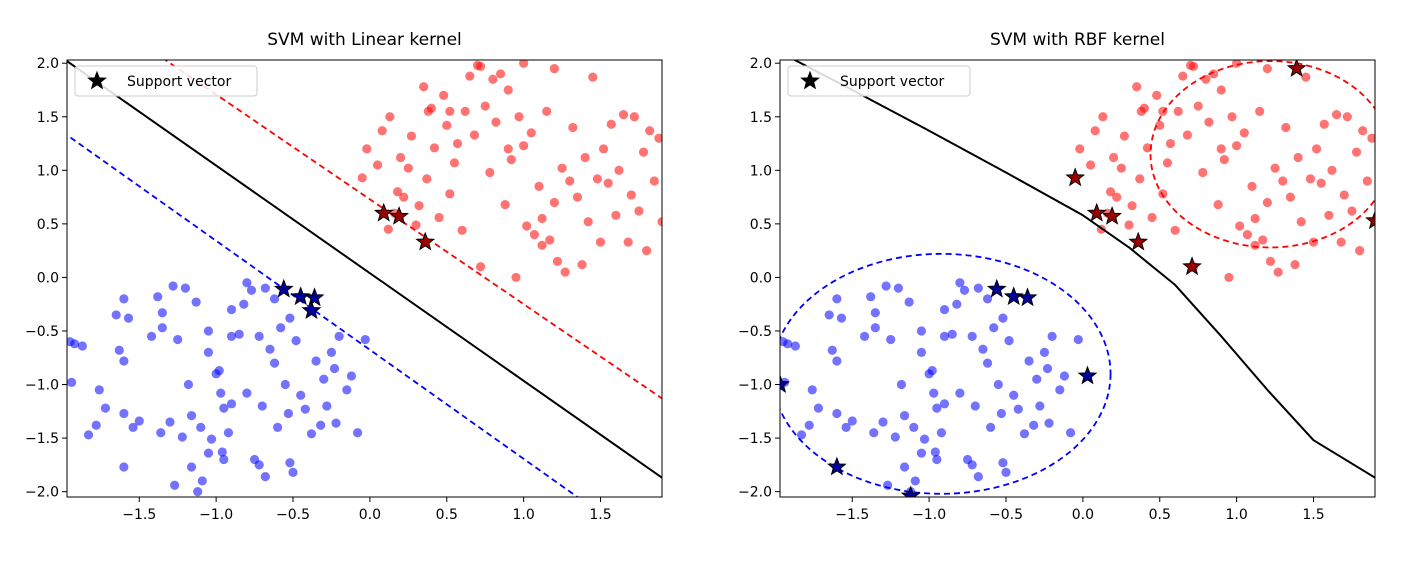 This screenshot has height=561, width=1413. Describe the element at coordinates (761, 171) in the screenshot. I see `y-tick-label: 1.0` at that location.